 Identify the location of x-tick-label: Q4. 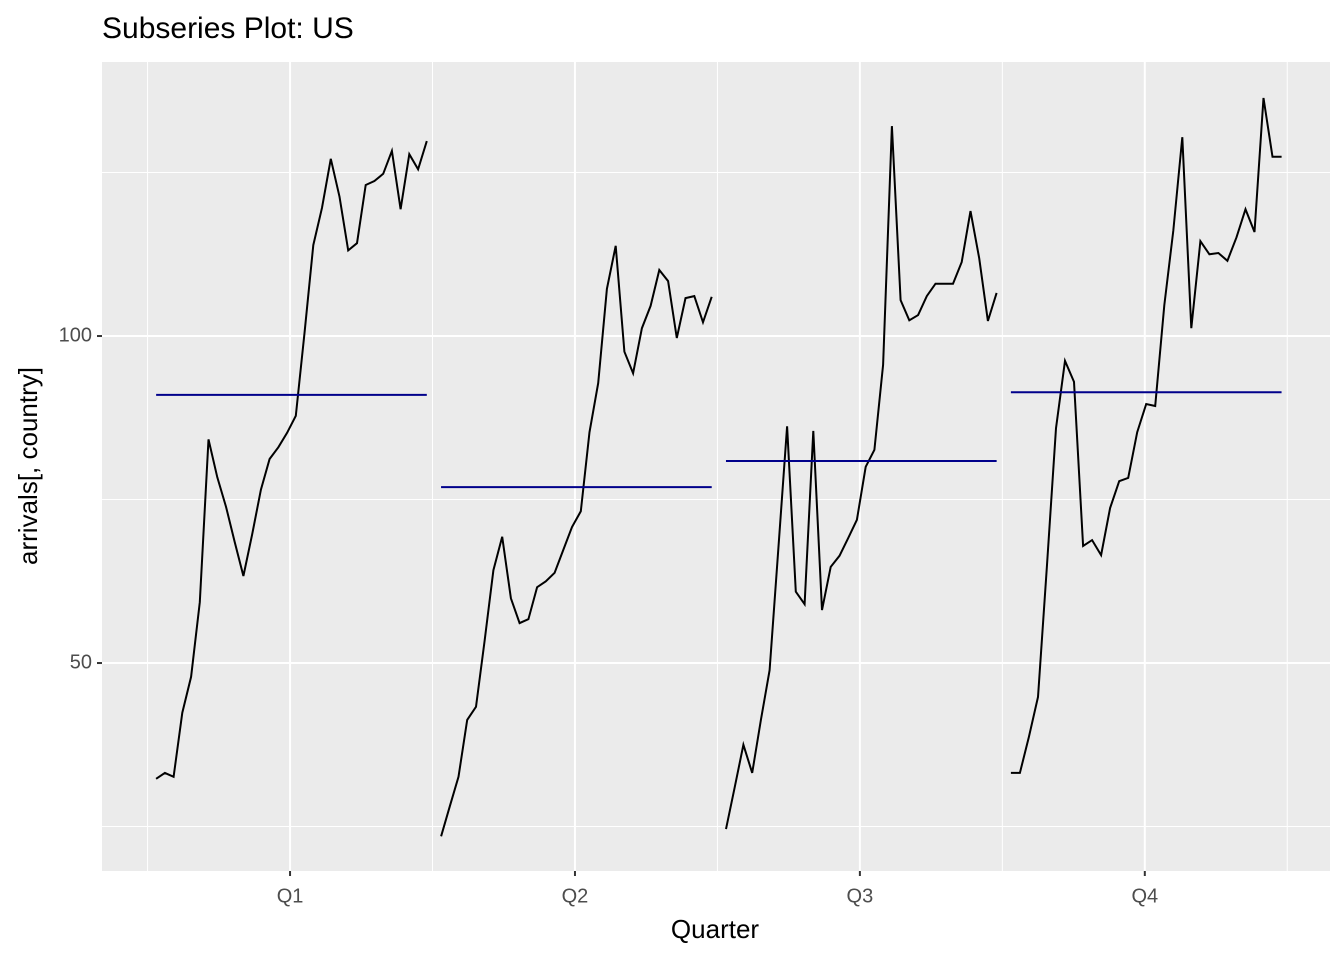
(1144, 896).